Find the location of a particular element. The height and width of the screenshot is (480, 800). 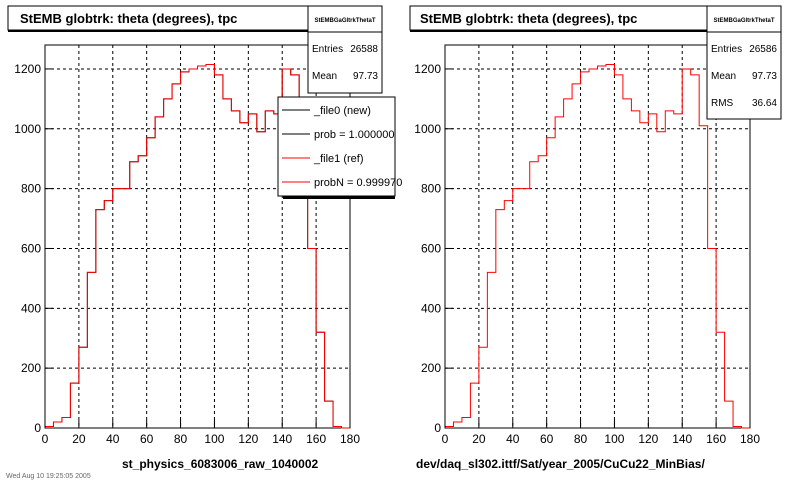

legend-label-ref: _file1 (ref) is located at coordinates (338, 159).